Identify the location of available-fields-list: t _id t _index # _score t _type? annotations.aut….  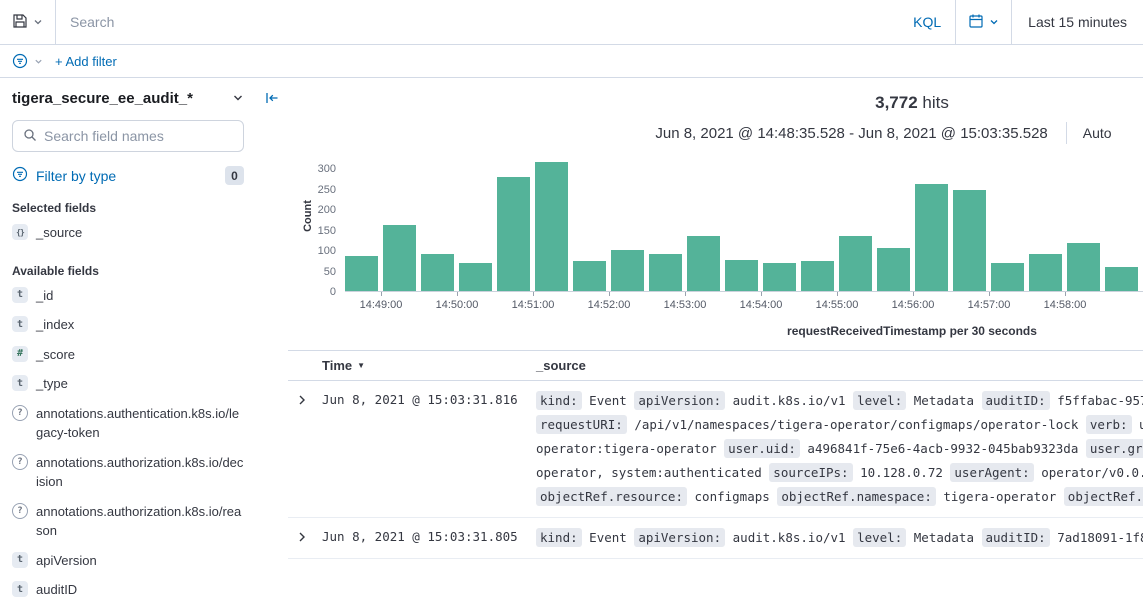
(128, 443).